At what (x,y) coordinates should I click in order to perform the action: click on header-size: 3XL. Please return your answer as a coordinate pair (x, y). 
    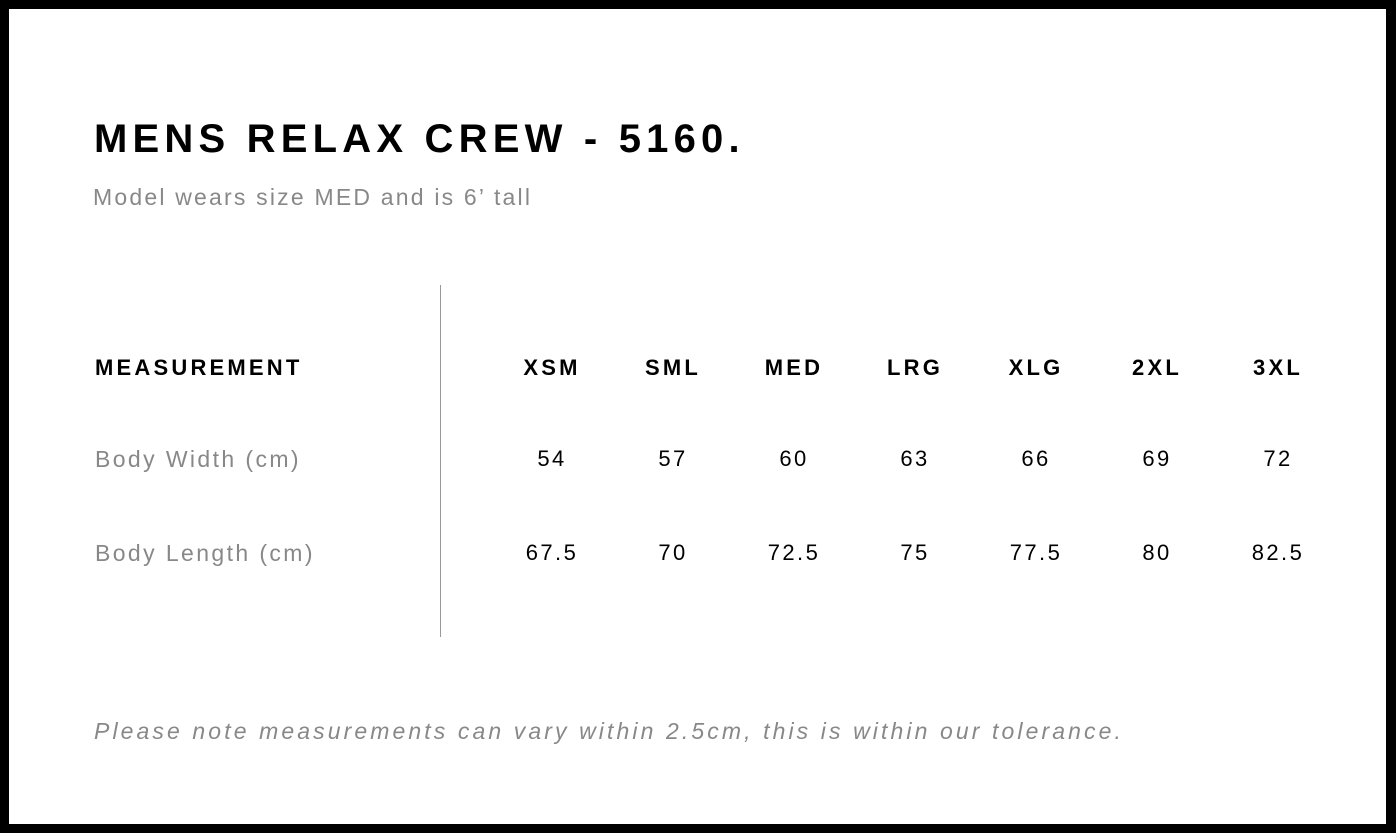
    Looking at the image, I should click on (1278, 367).